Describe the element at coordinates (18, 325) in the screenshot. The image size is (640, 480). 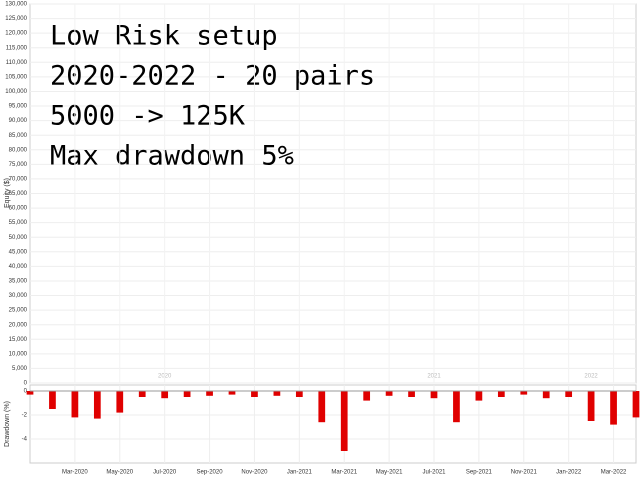
I see `y-tick-label: 20,000` at that location.